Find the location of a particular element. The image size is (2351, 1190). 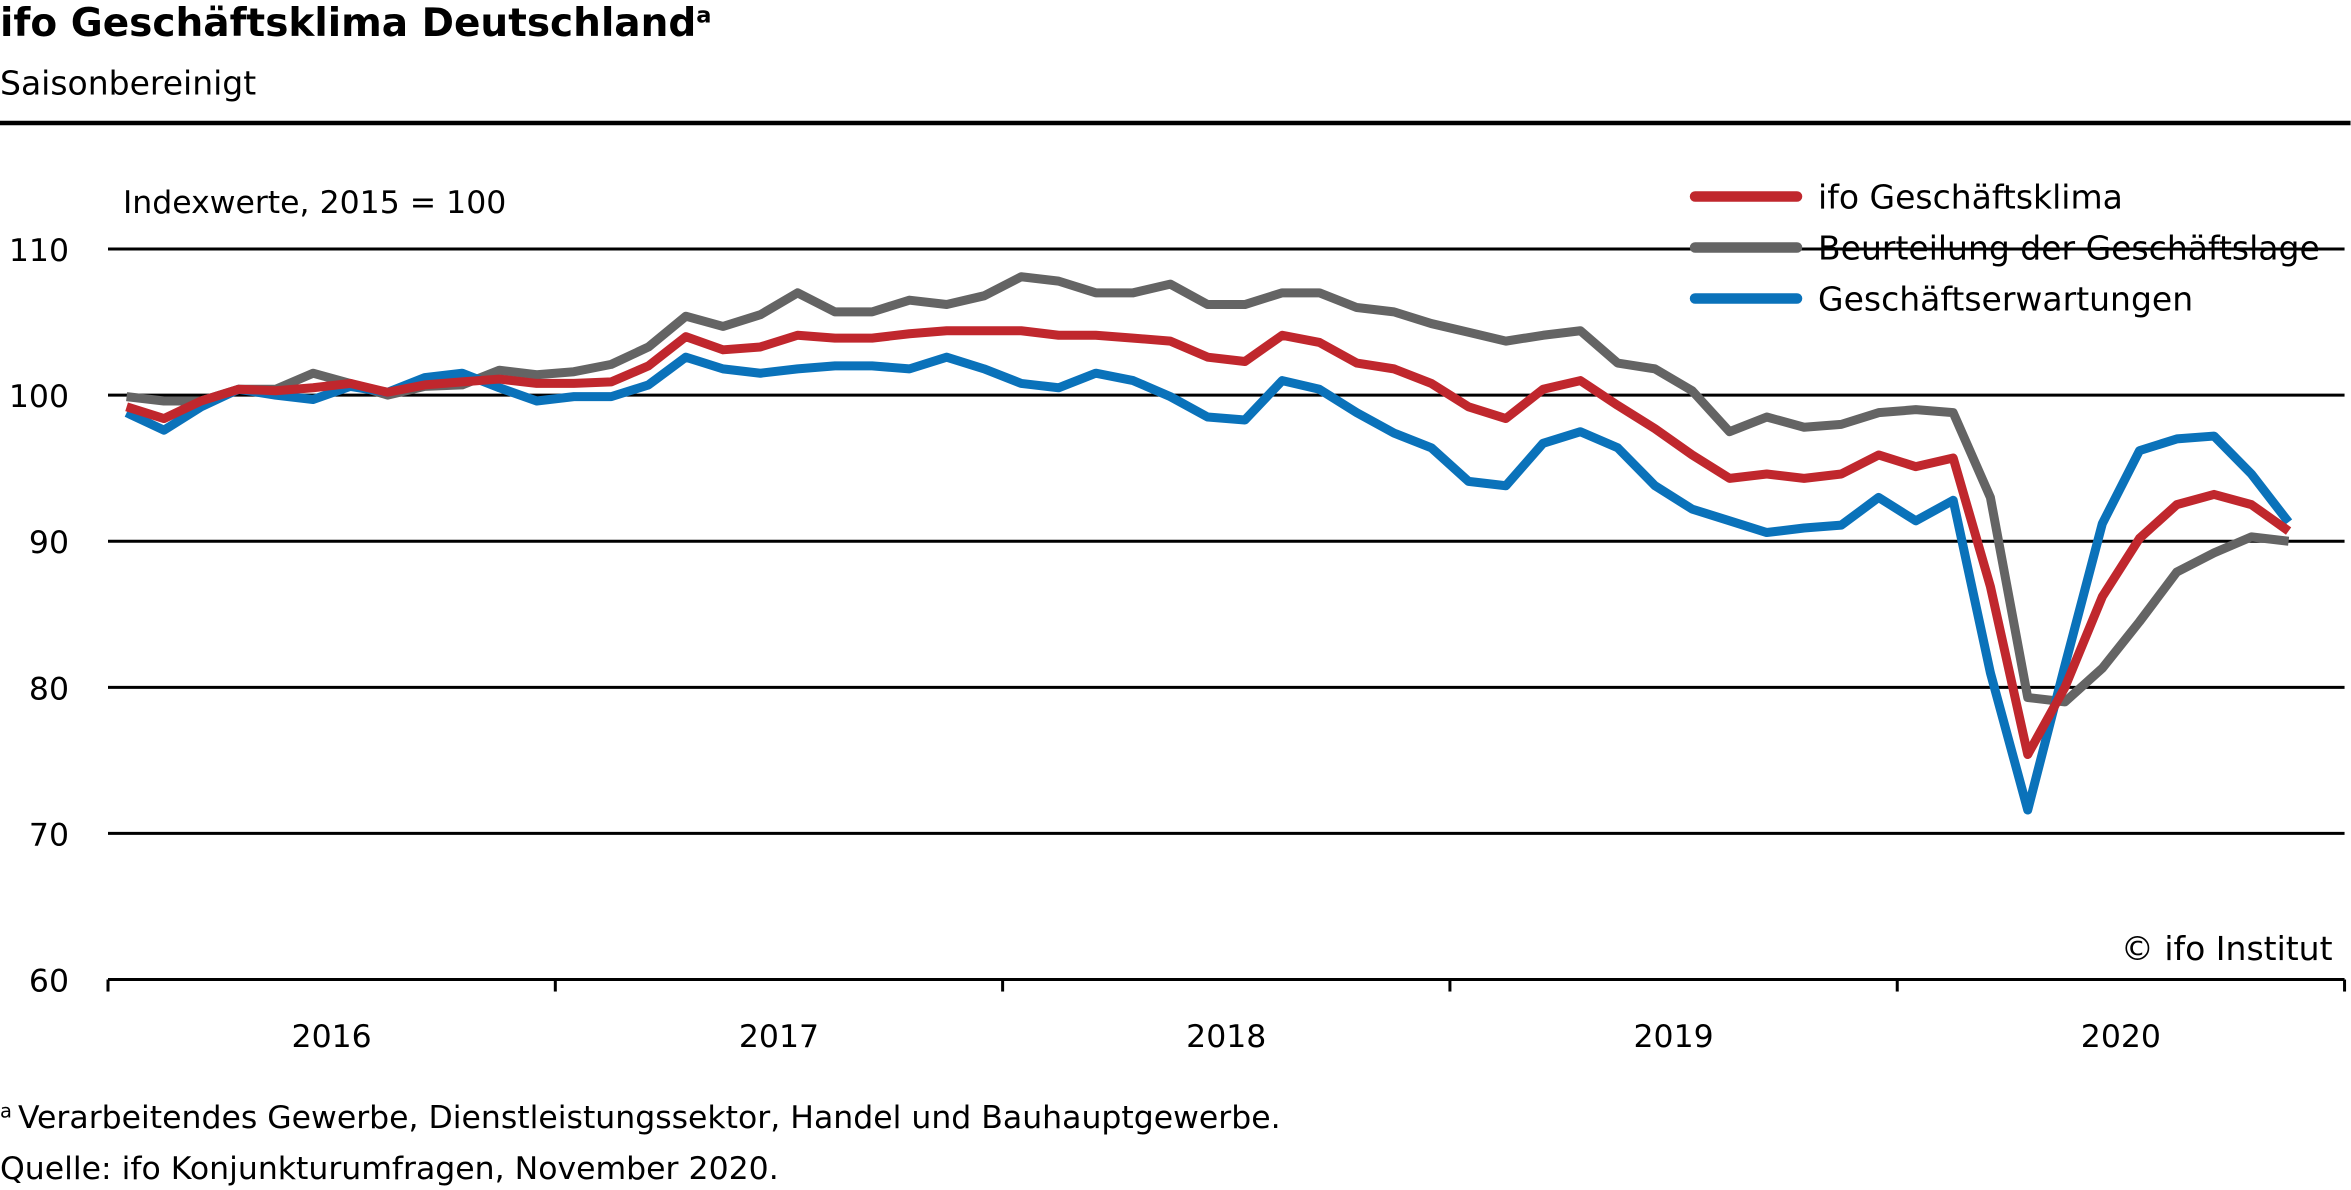

y-tick-label: 60 is located at coordinates (49, 982).